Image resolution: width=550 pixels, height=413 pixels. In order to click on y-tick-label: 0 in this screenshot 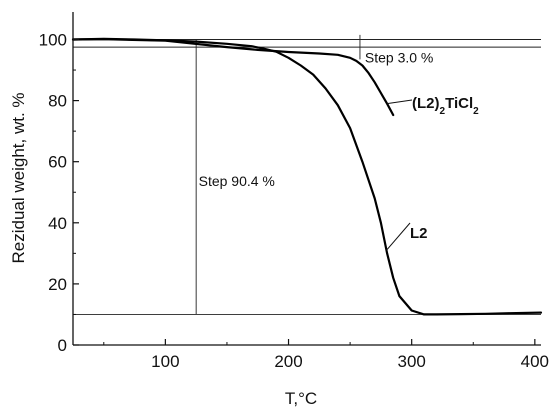, I will do `click(62, 345)`.